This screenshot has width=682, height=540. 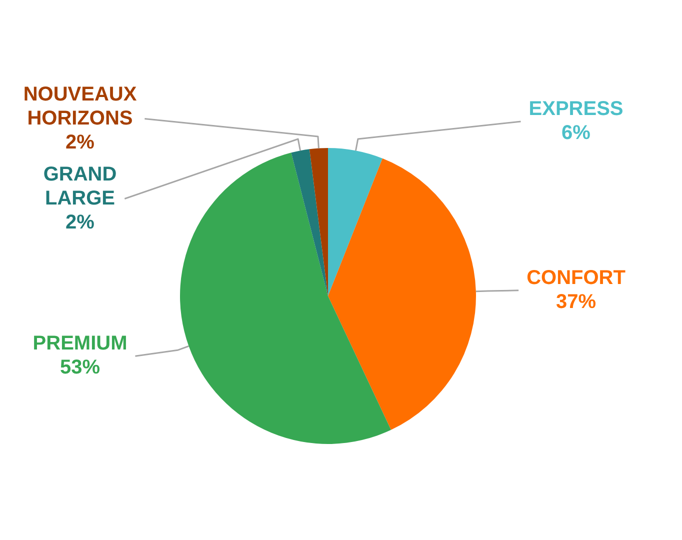 What do you see at coordinates (80, 106) in the screenshot?
I see `slice-label: NOUVEAUX HORIZONS` at bounding box center [80, 106].